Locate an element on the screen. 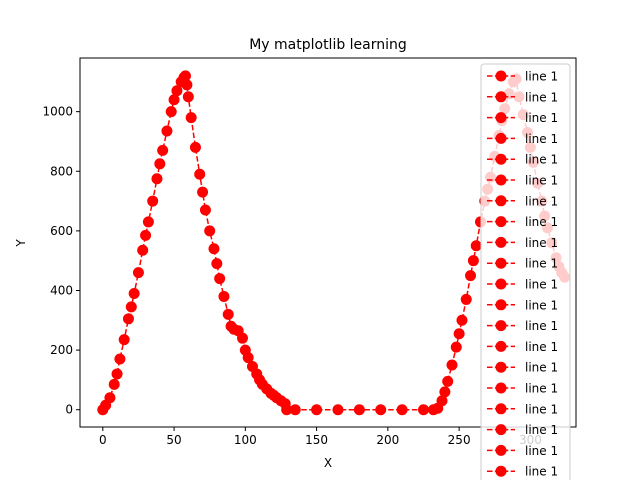 Image resolution: width=640 pixels, height=480 pixels. x-tick-label: 250 is located at coordinates (459, 440).